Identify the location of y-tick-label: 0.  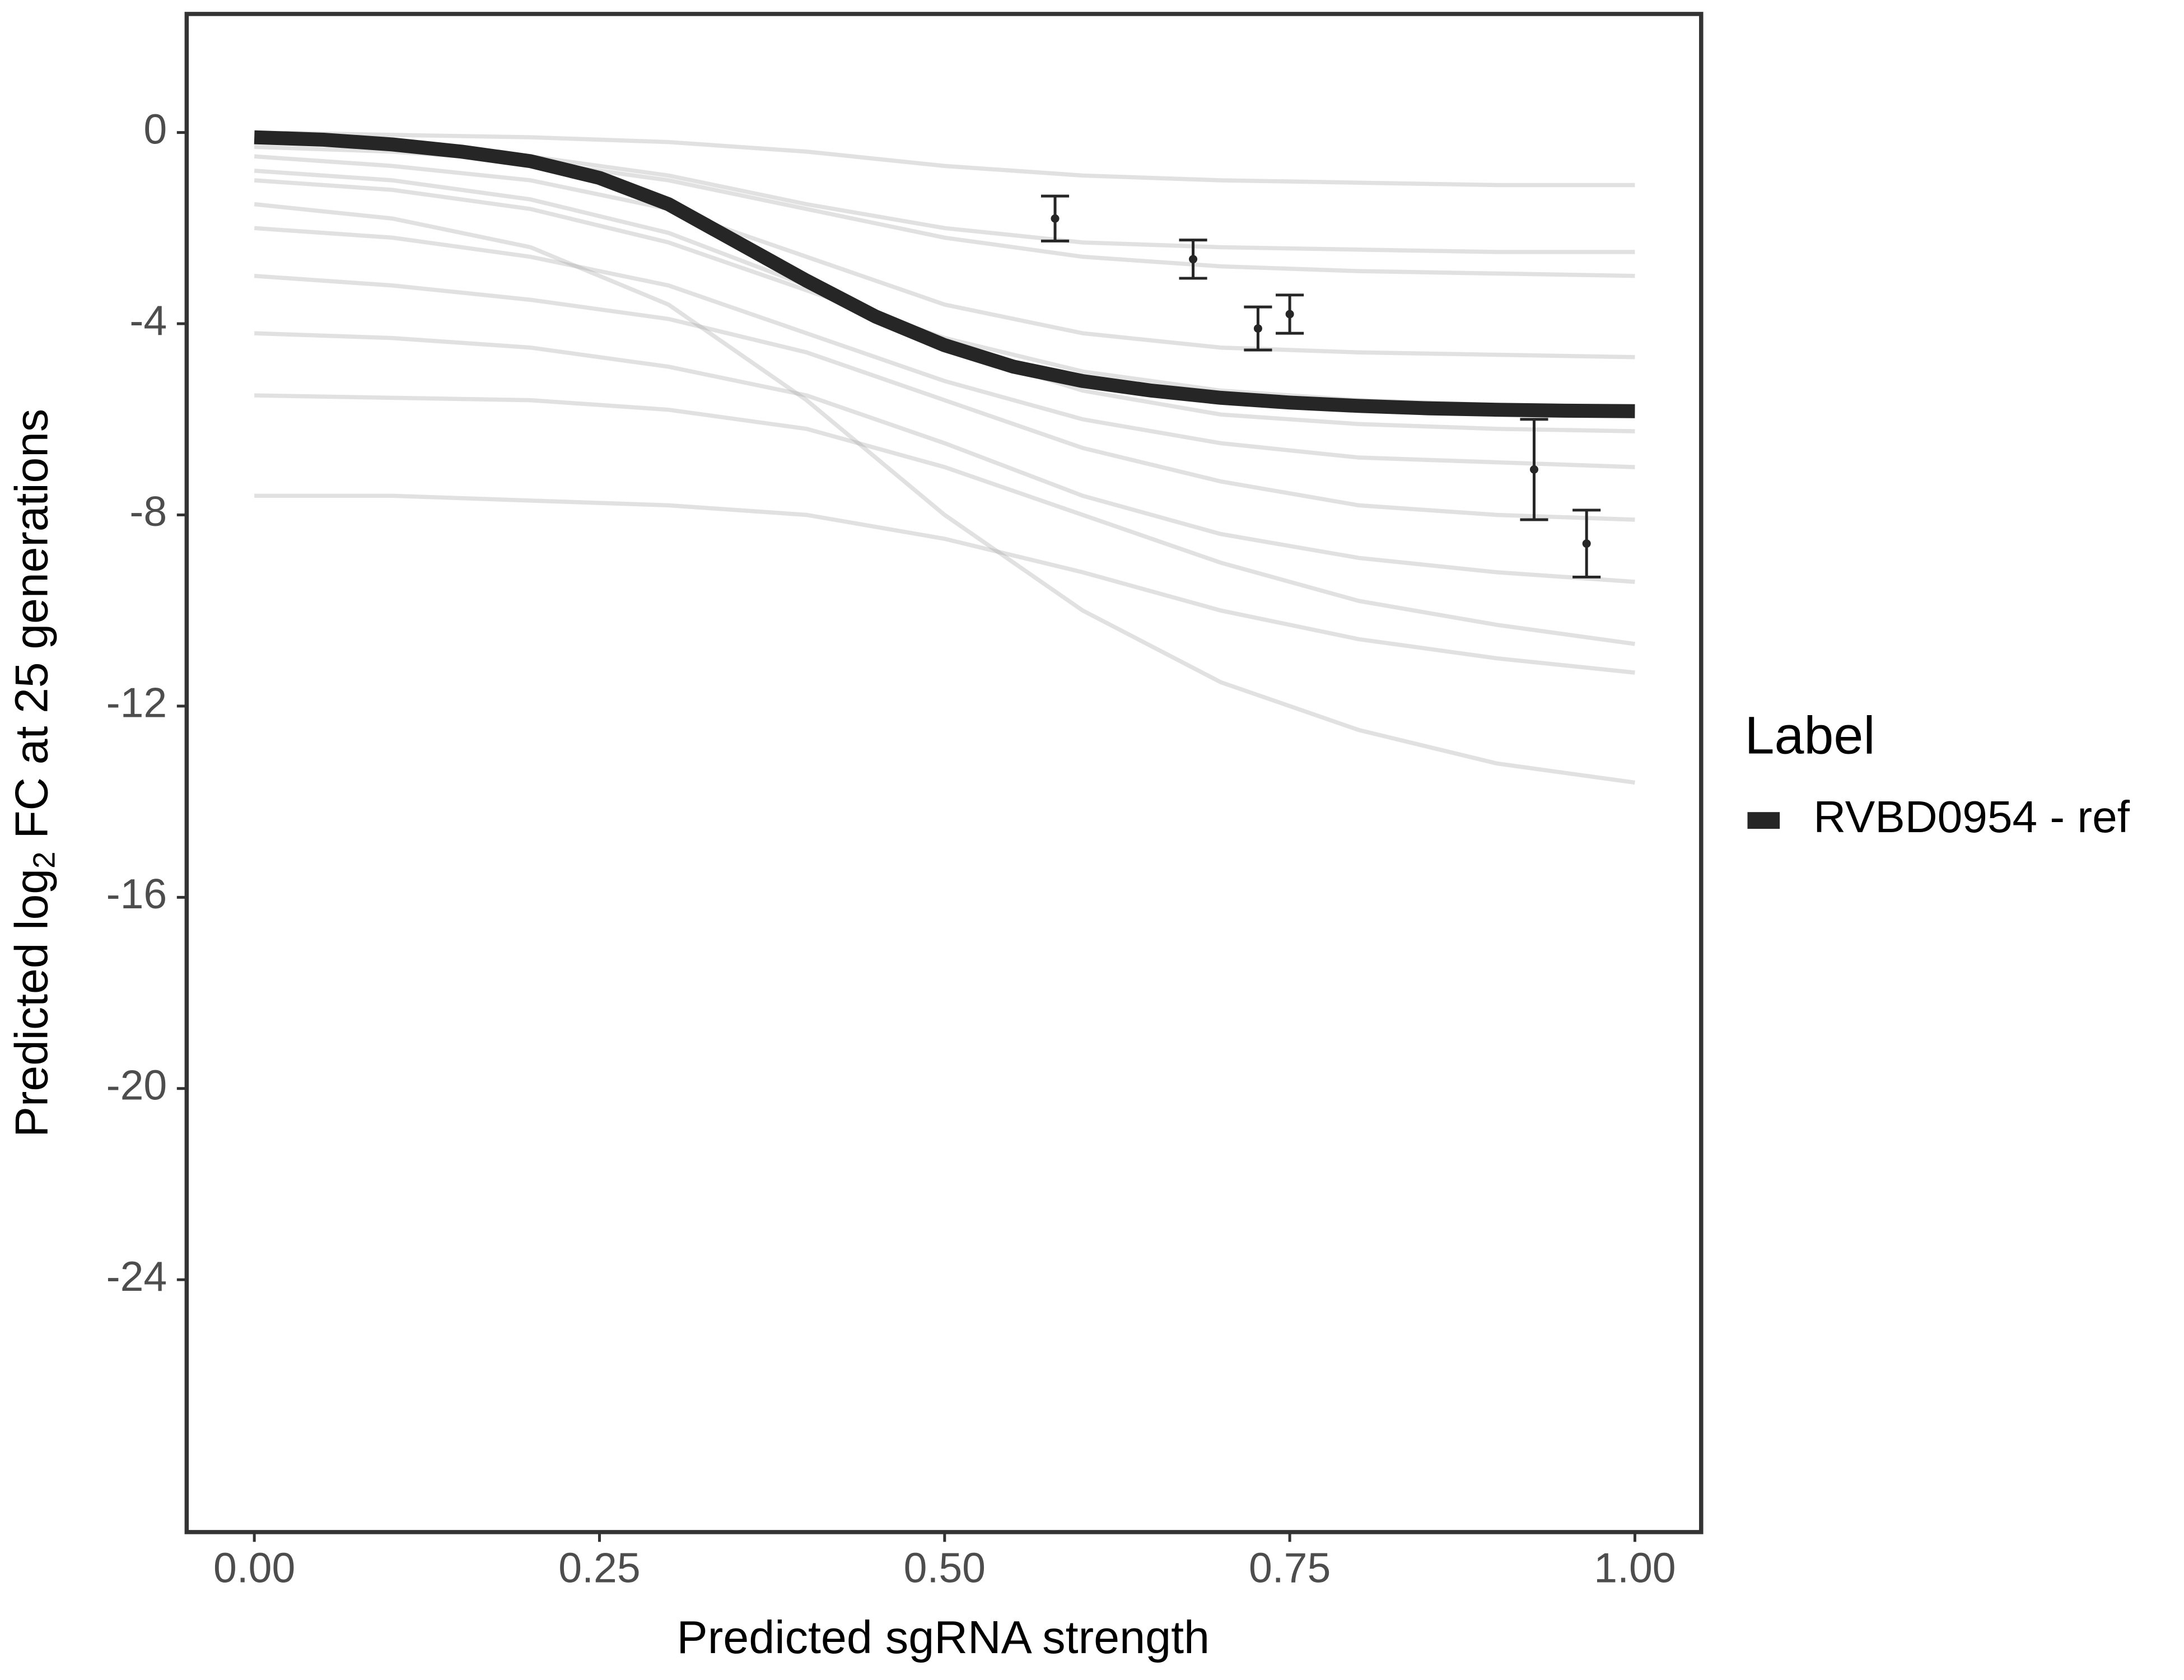
(155, 129).